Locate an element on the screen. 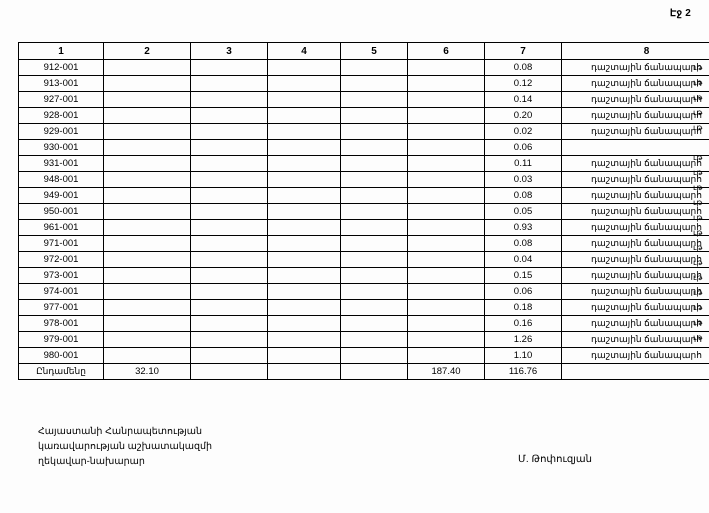 The image size is (709, 513). cell-parcel-code: 931-001 is located at coordinates (61, 163).